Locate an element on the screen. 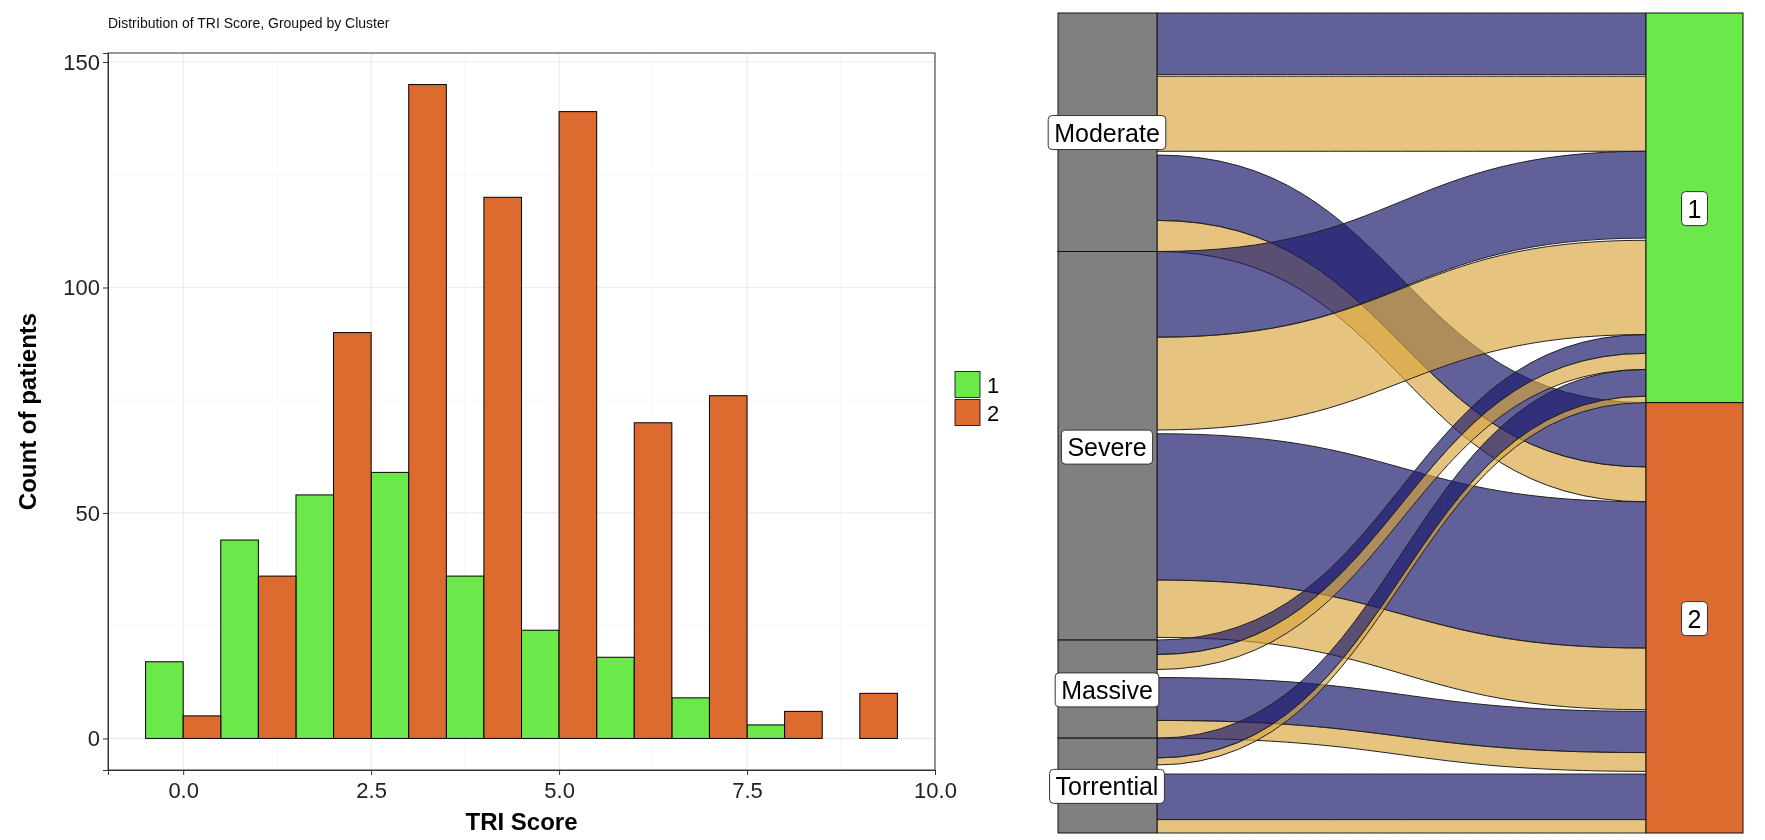  x-tick-label: 5.0 is located at coordinates (559, 790).